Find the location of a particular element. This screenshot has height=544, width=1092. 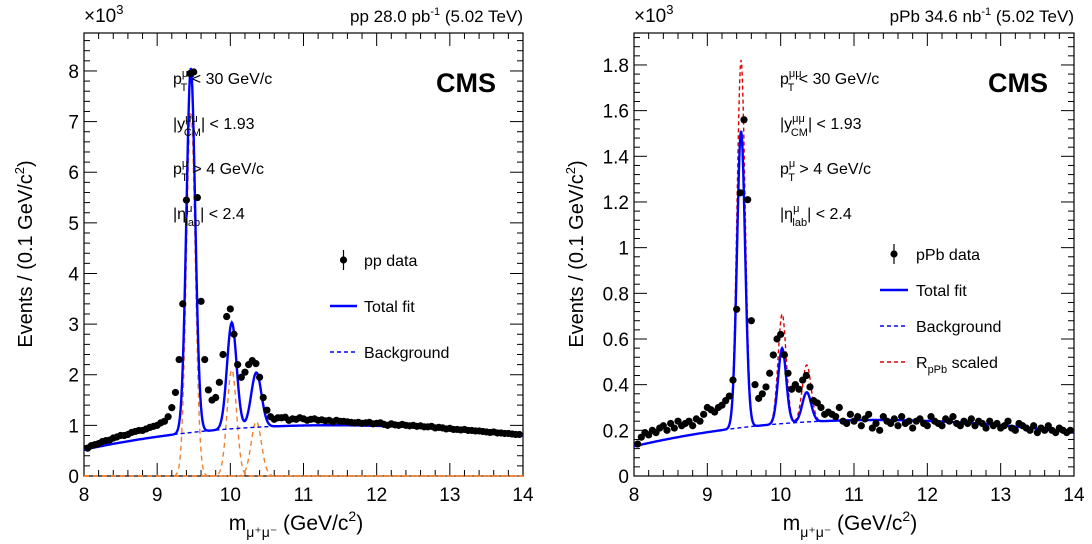

pp-cut-label: |ημ lab| < 2.4 is located at coordinates (209, 216).